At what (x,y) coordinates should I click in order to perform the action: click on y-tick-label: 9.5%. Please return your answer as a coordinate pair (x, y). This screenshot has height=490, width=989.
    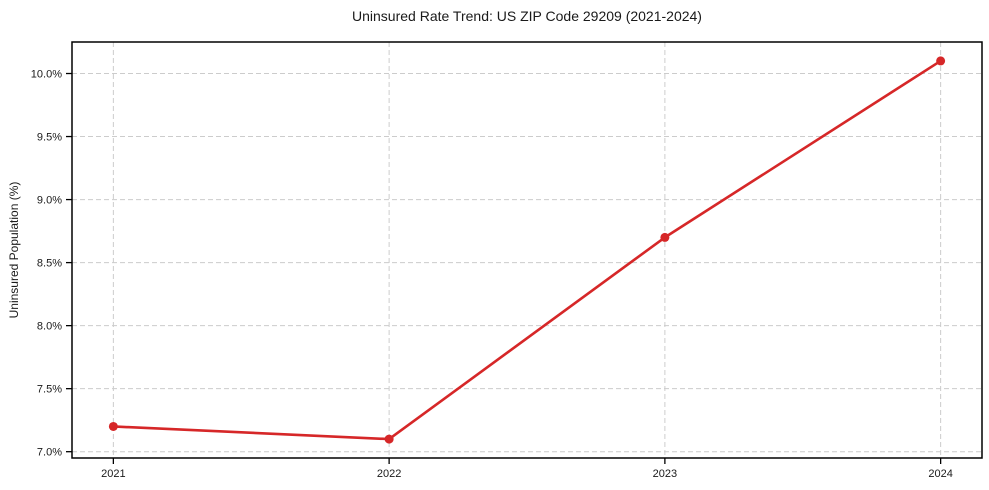
    Looking at the image, I should click on (49, 138).